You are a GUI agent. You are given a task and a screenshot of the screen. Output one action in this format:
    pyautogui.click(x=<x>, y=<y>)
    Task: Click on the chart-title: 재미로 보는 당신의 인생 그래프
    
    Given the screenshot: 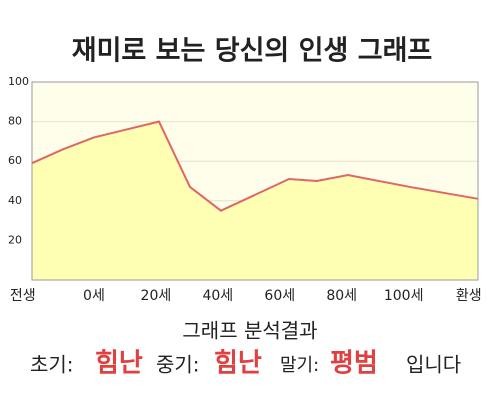 What is the action you would take?
    pyautogui.click(x=252, y=51)
    